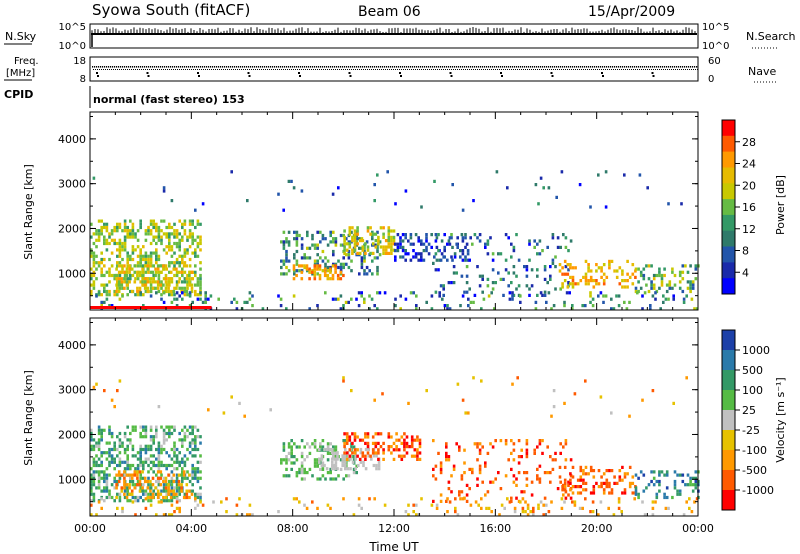 The image size is (800, 554). Describe the element at coordinates (191, 528) in the screenshot. I see `x-tick-label: 04:00` at that location.